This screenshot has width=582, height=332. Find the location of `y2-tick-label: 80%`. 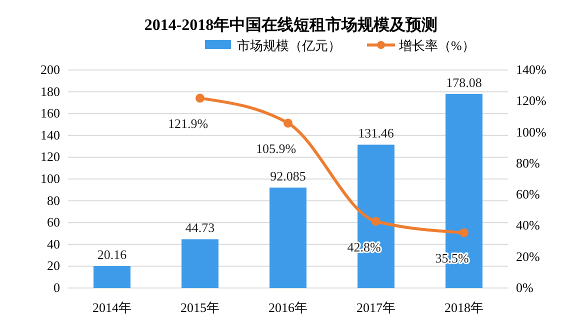

y2-tick-label: 80% is located at coordinates (528, 162).